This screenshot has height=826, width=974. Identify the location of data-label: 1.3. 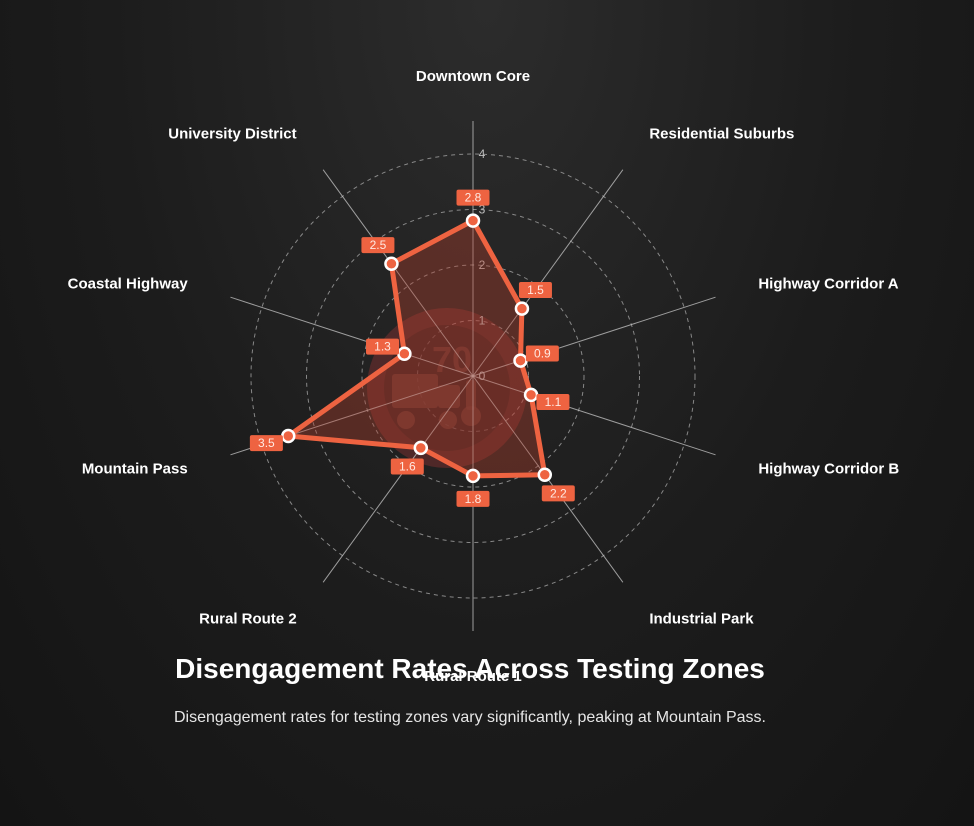
(383, 346).